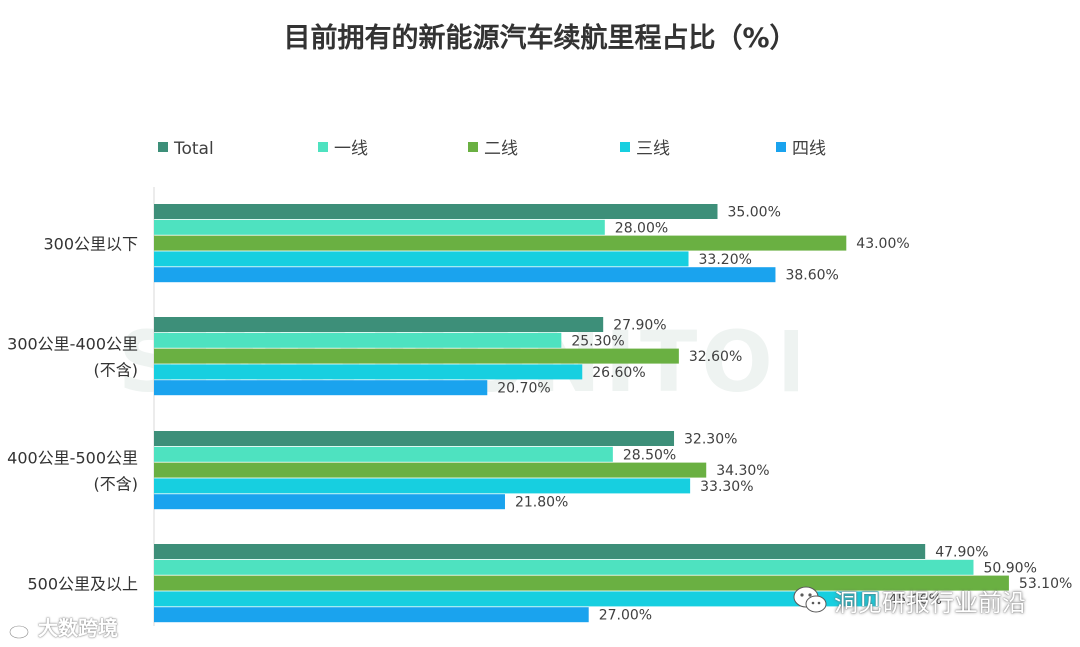 The height and width of the screenshot is (647, 1080). What do you see at coordinates (639, 326) in the screenshot?
I see `value-label-1-0: 27.90%` at bounding box center [639, 326].